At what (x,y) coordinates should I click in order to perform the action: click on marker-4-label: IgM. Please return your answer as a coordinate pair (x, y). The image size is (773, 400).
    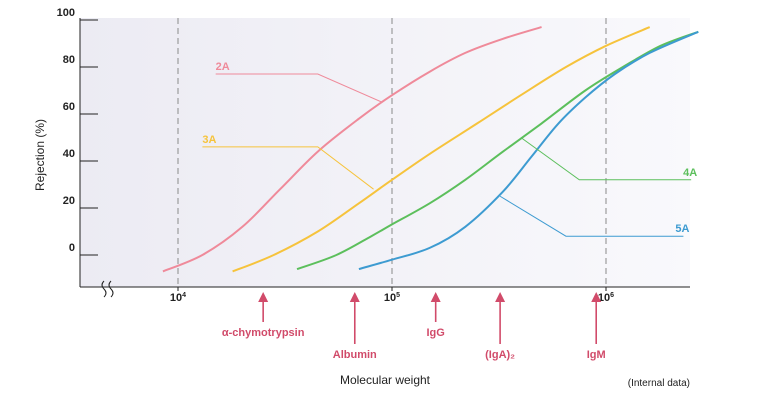
    Looking at the image, I should click on (596, 355).